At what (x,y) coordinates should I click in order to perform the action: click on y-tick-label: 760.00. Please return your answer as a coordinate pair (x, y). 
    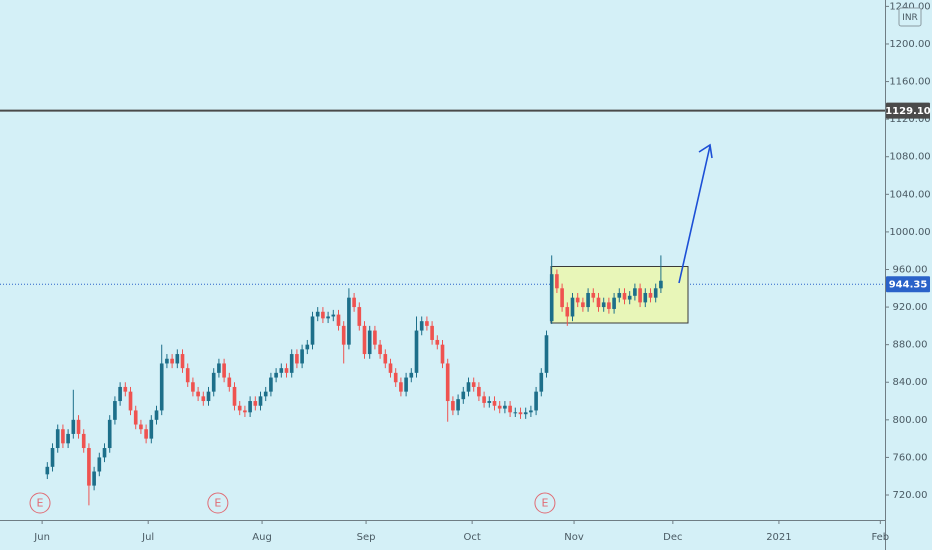
    Looking at the image, I should click on (910, 457).